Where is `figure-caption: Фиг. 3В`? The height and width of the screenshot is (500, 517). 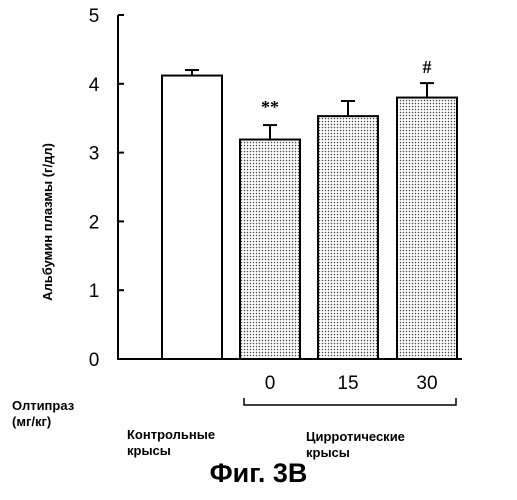 figure-caption: Фиг. 3В is located at coordinates (258, 473).